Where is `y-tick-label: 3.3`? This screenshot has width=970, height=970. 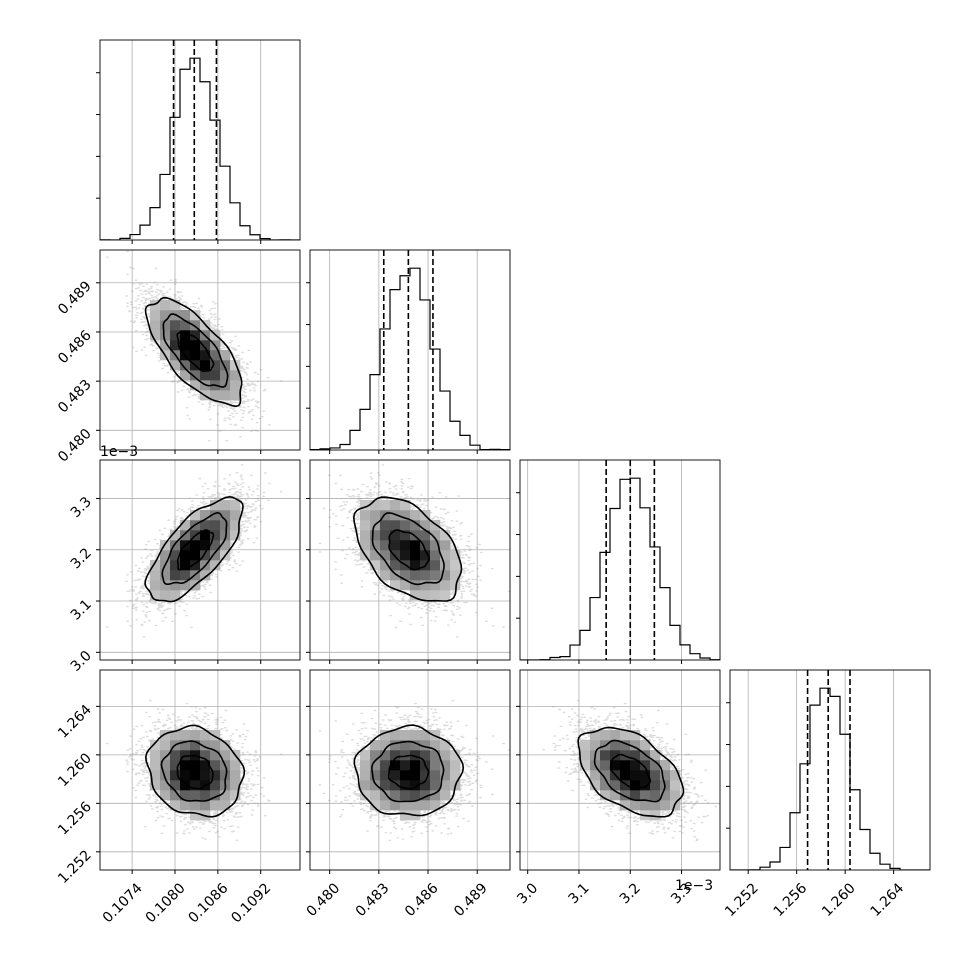
y-tick-label: 3.3 is located at coordinates (81, 507).